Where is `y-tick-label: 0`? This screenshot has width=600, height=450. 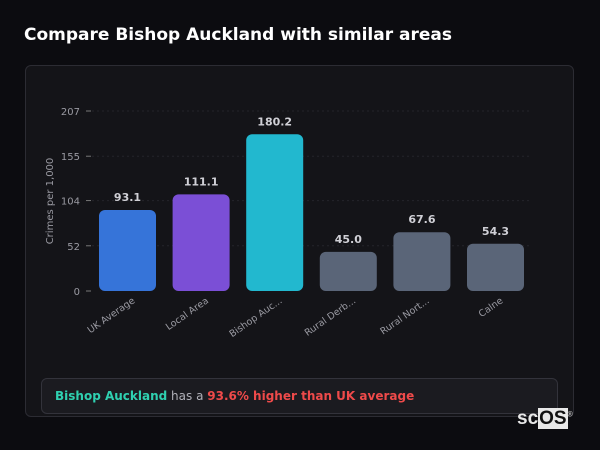
y-tick-label: 0 is located at coordinates (77, 292).